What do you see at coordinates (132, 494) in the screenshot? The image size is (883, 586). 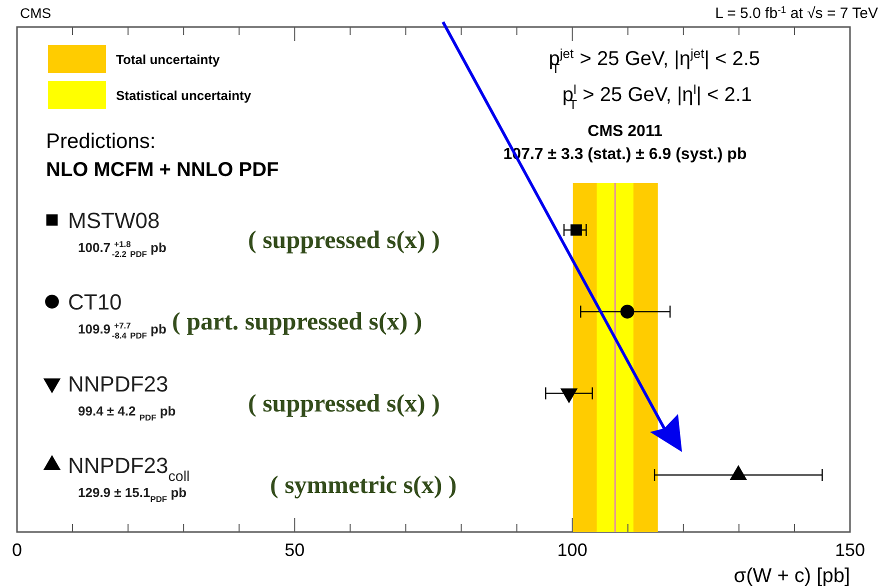 I see `annotation: 129.9 ± 15.1$_{PDF}$ pb` at bounding box center [132, 494].